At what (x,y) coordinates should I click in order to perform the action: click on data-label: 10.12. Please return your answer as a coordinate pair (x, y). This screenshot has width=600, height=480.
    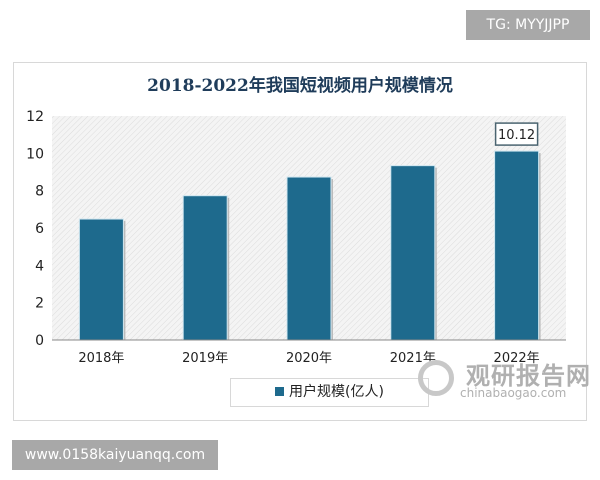
    Looking at the image, I should click on (516, 135).